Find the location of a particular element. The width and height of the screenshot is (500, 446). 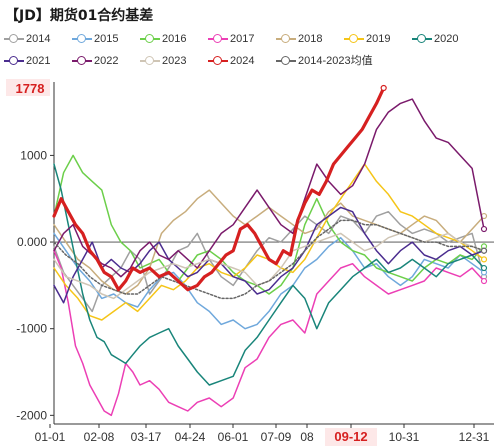

legend-label: 2020 is located at coordinates (446, 39).